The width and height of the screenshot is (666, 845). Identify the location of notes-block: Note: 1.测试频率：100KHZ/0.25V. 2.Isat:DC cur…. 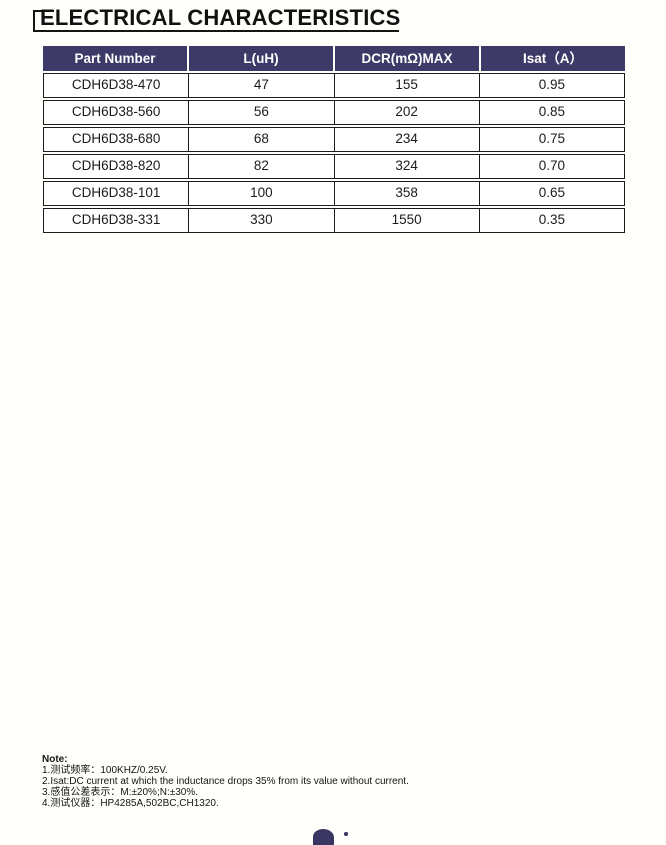
(225, 782).